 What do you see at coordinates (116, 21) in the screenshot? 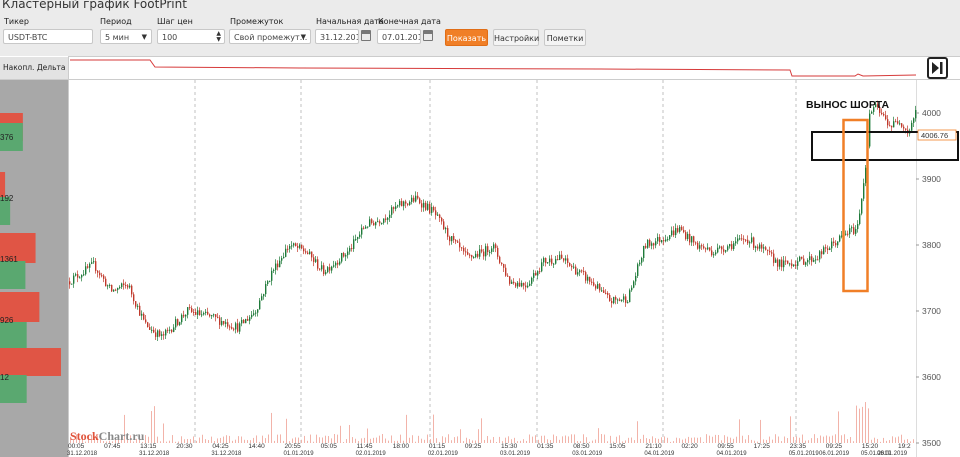
I see `period-label: Период` at bounding box center [116, 21].